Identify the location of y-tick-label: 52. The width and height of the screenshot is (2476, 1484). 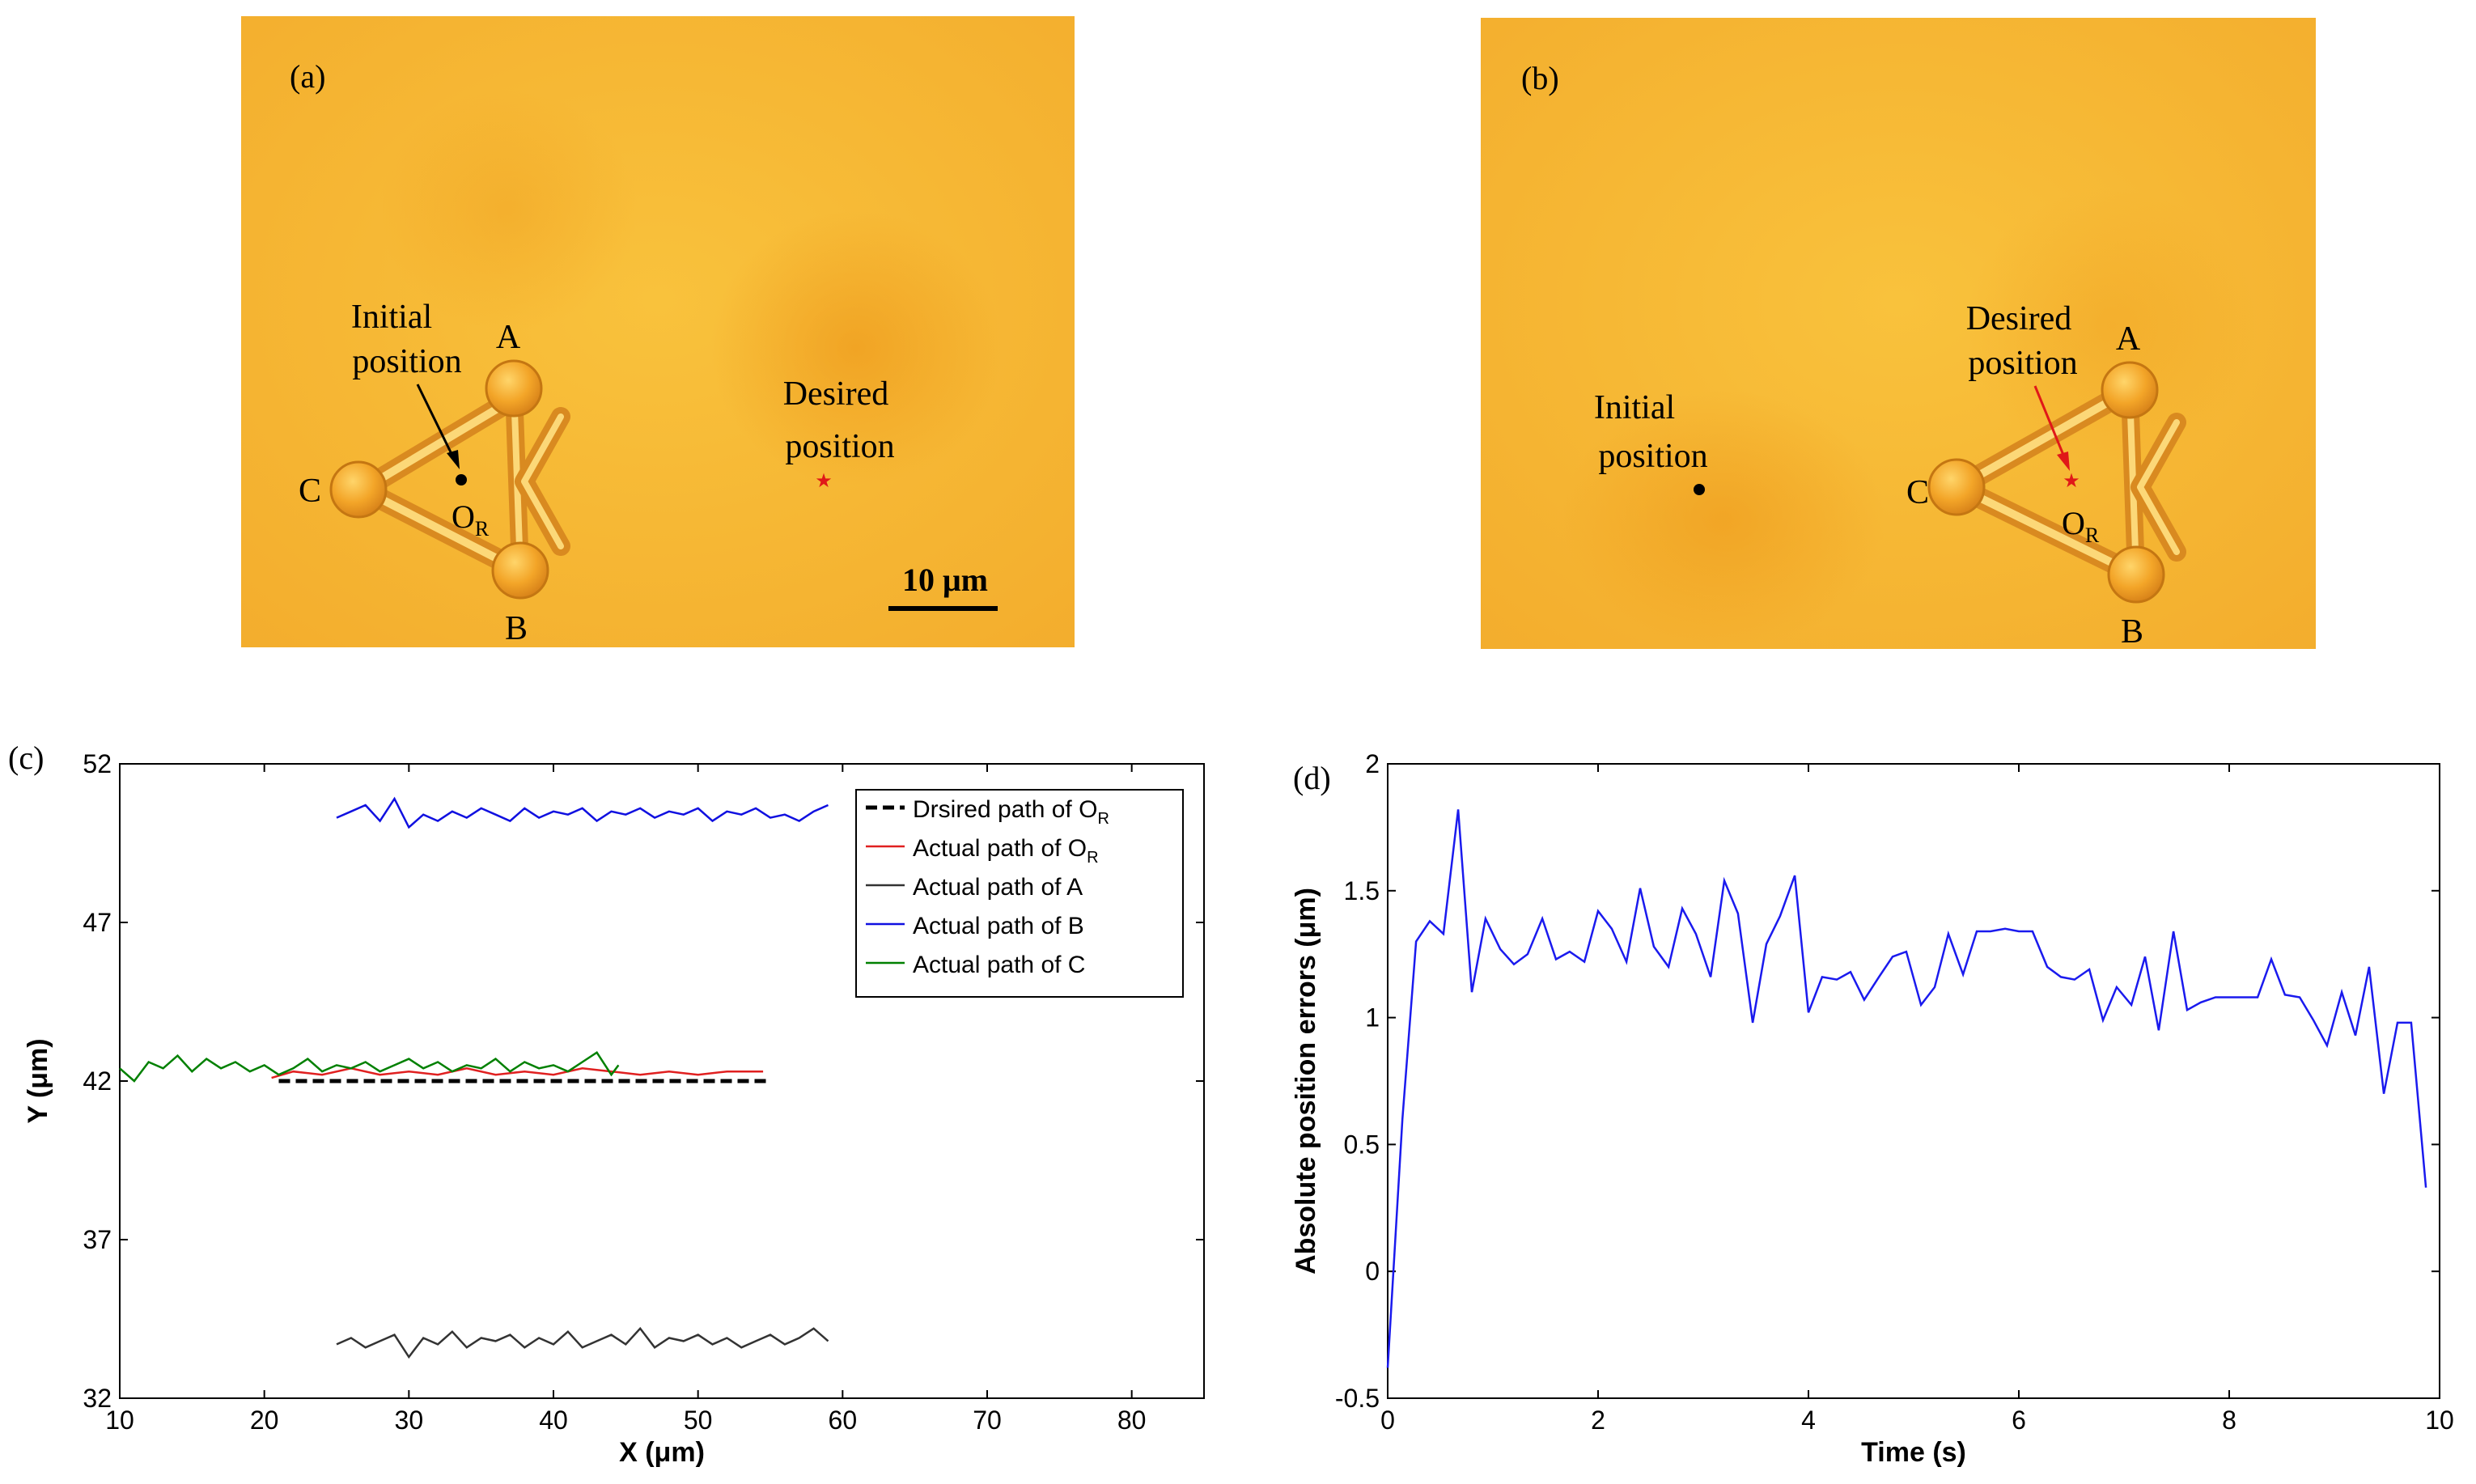
(97, 763).